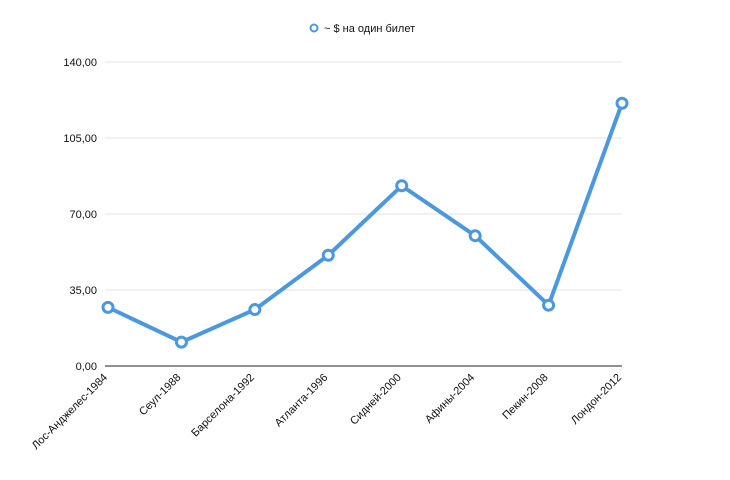 The image size is (730, 480). What do you see at coordinates (450, 399) in the screenshot?
I see `x-tick-label: Афины-2004` at bounding box center [450, 399].